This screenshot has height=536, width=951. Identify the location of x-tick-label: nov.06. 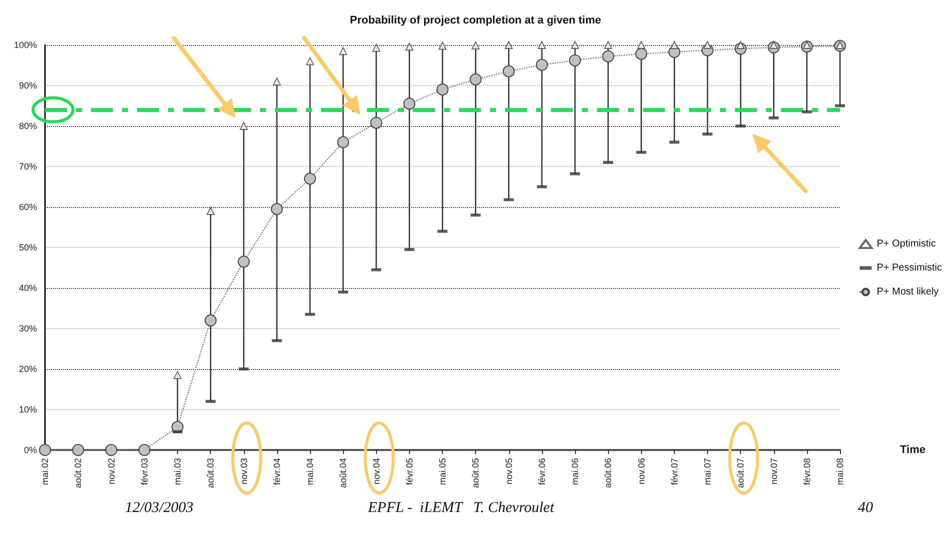
(641, 471).